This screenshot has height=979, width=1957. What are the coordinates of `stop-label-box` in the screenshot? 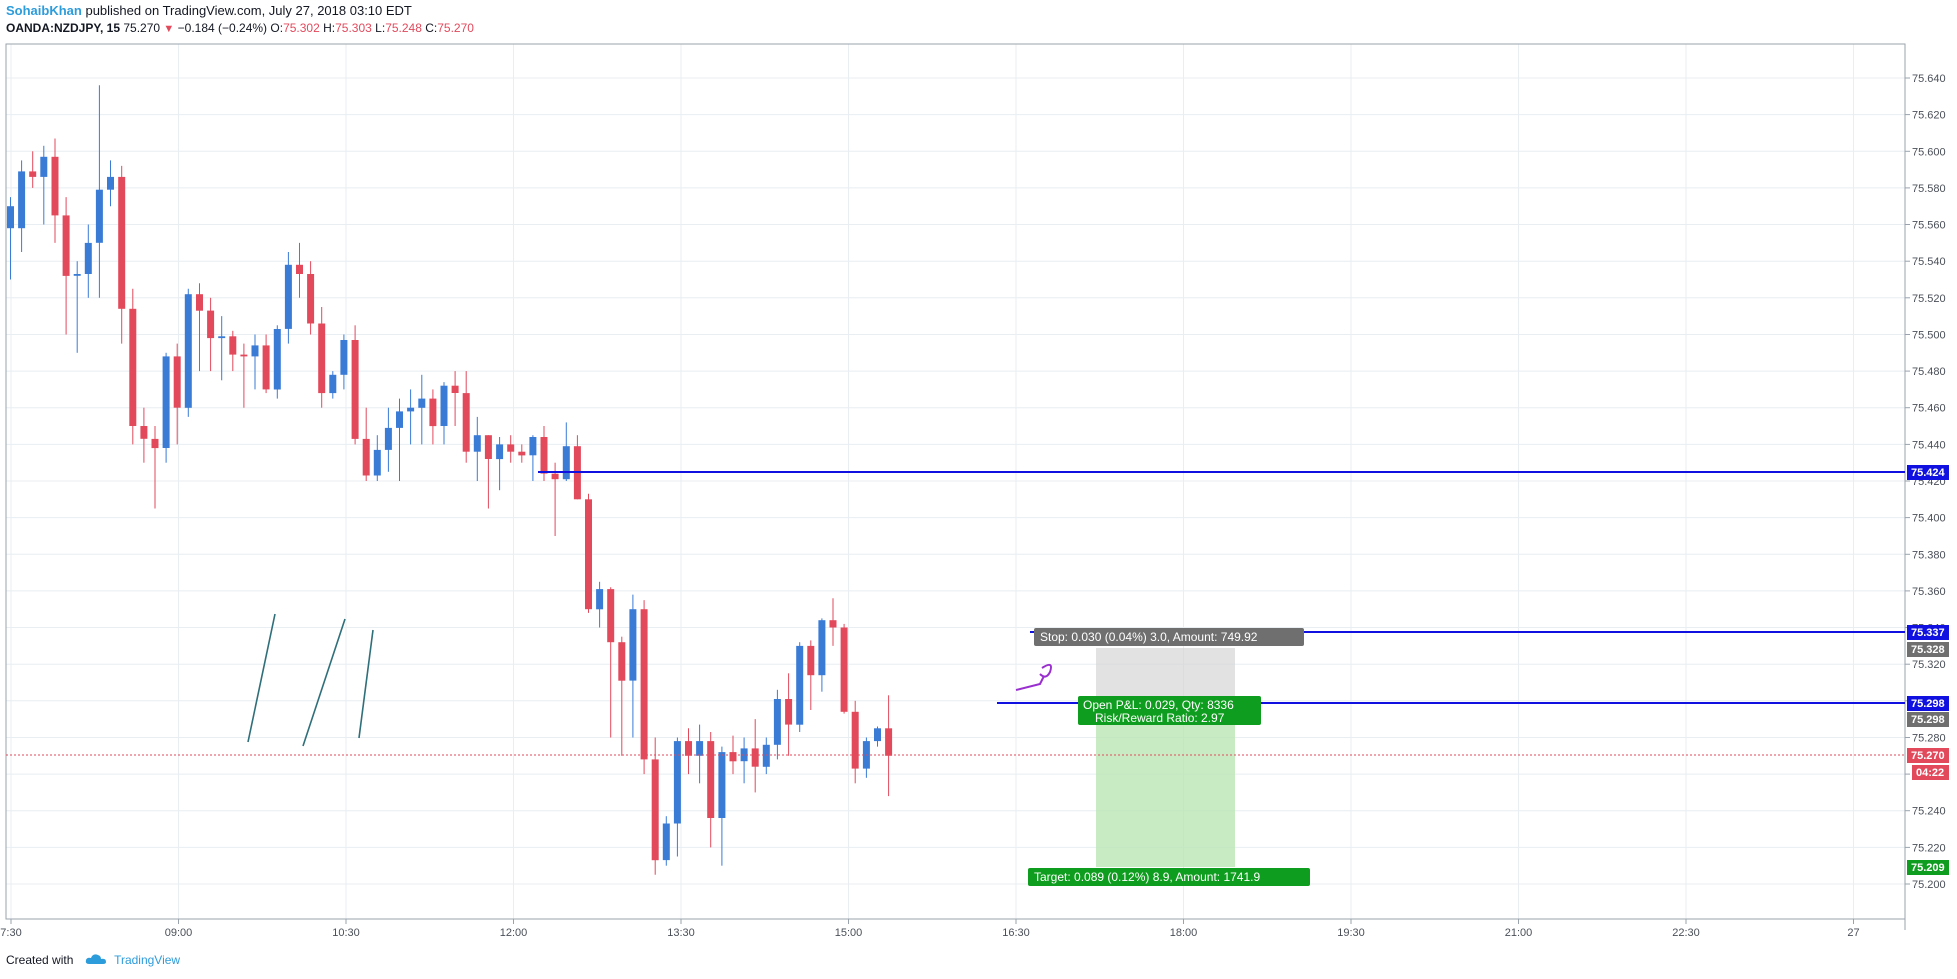 It's located at (1169, 637).